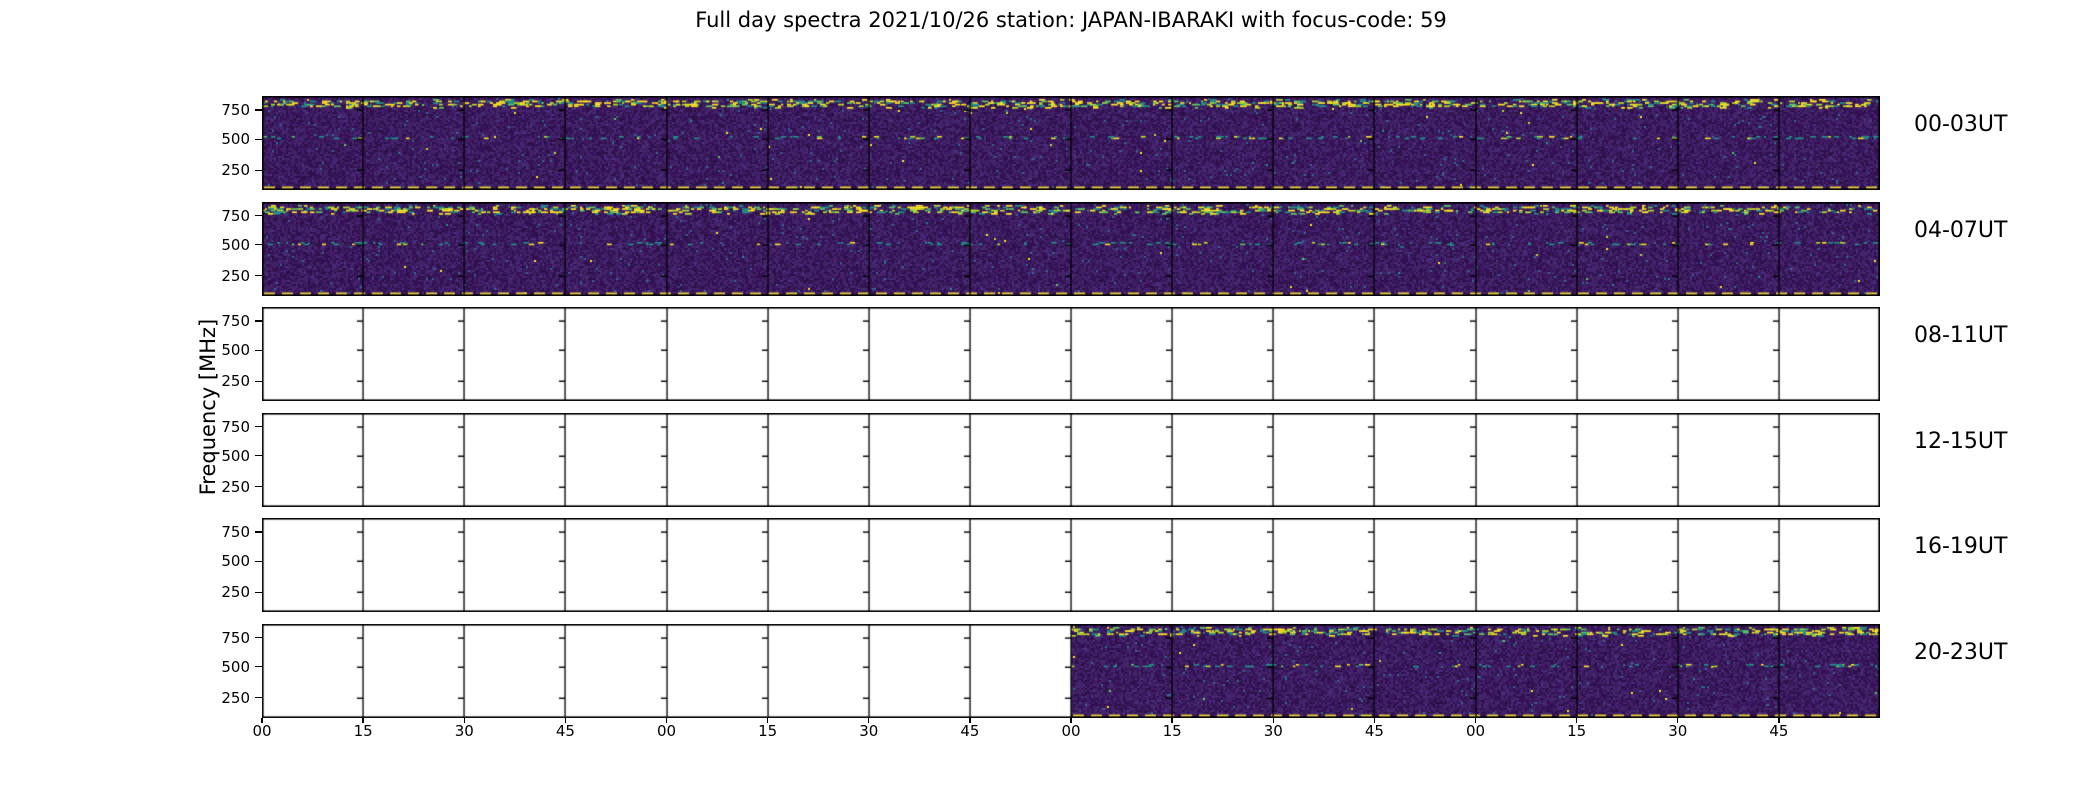 The height and width of the screenshot is (800, 2100). What do you see at coordinates (1071, 248) in the screenshot?
I see `spectrogram-panel-04-07UT` at bounding box center [1071, 248].